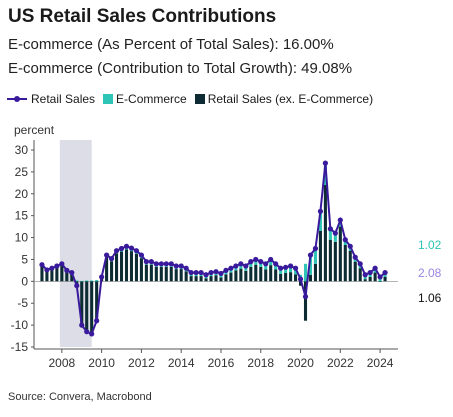 The width and height of the screenshot is (453, 417). I want to click on legend-label-ecommerce: E-Commerce, so click(151, 99).